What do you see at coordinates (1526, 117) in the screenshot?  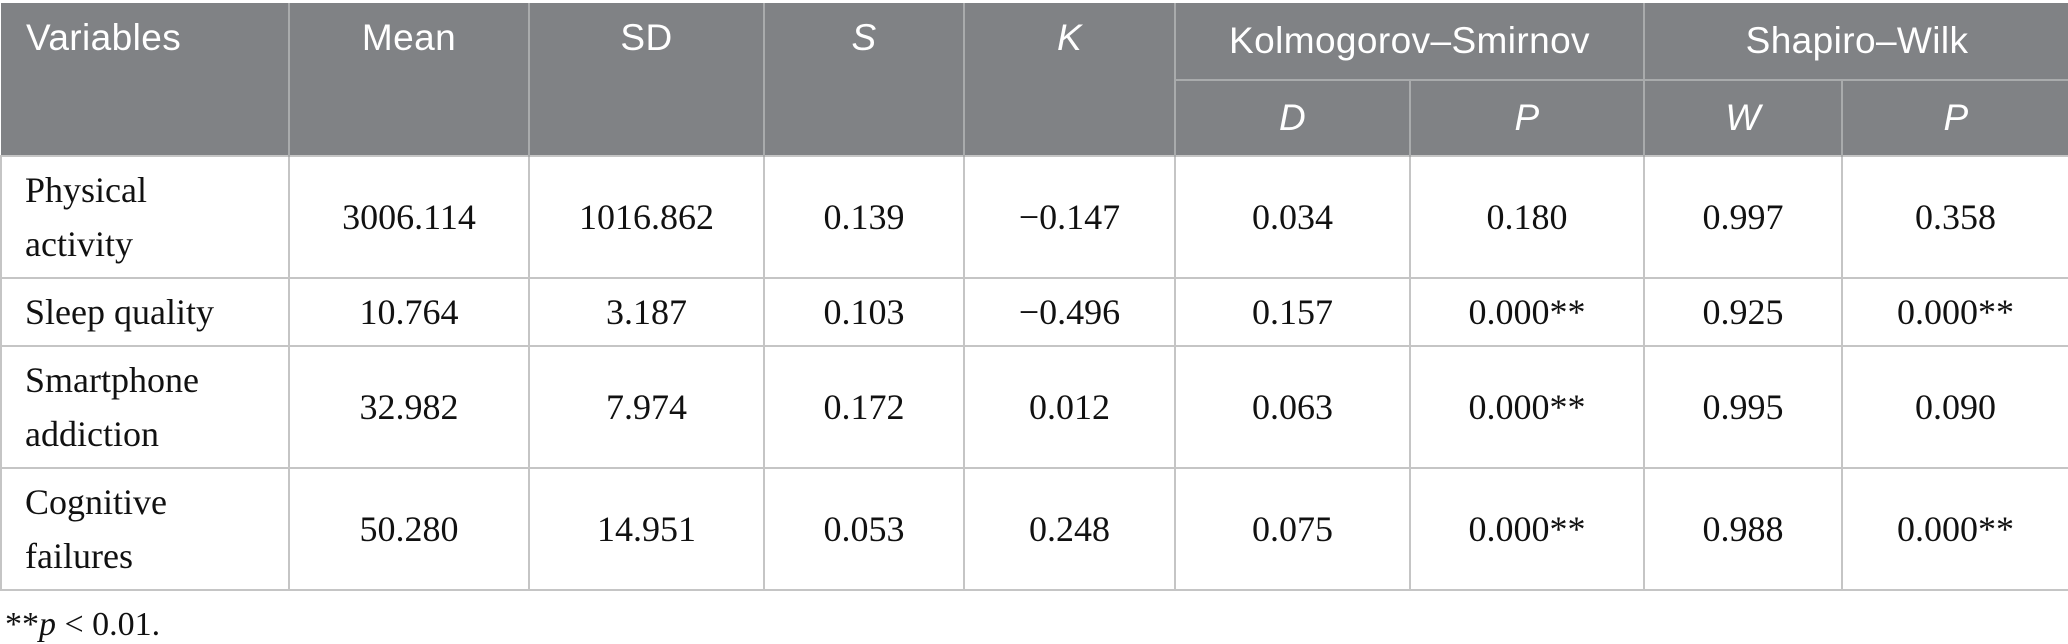 I see `col-header-ks-p: P` at bounding box center [1526, 117].